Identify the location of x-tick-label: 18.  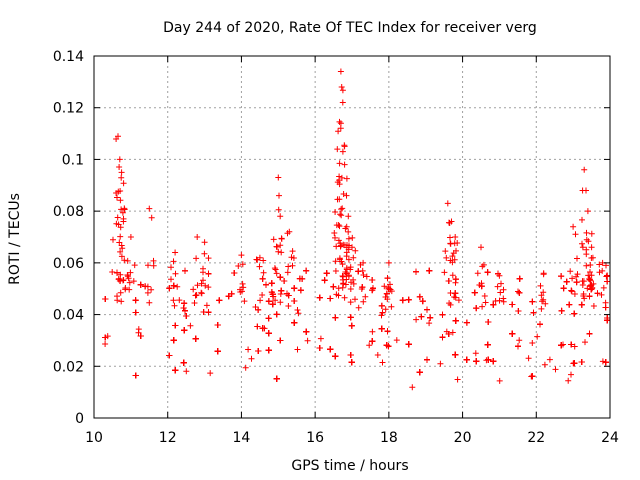
(389, 438).